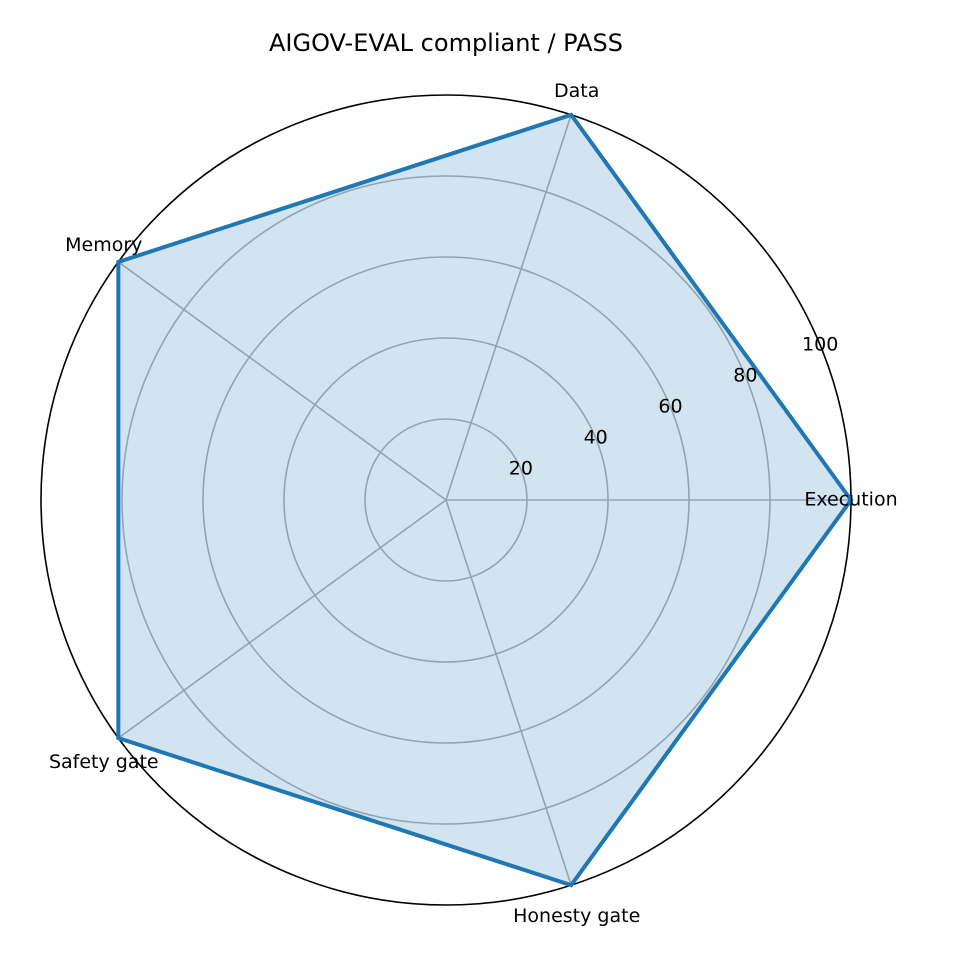 The image size is (960, 960). I want to click on category-label-safety-gate: Safety gate, so click(104, 762).